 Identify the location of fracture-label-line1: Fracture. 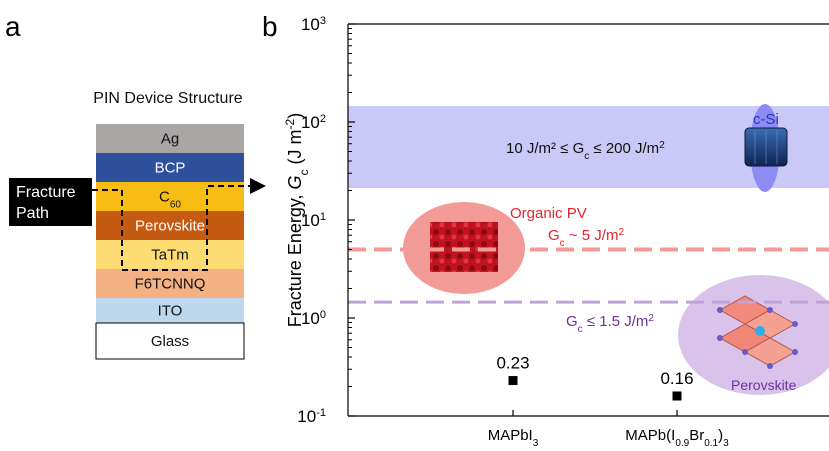
(46, 192).